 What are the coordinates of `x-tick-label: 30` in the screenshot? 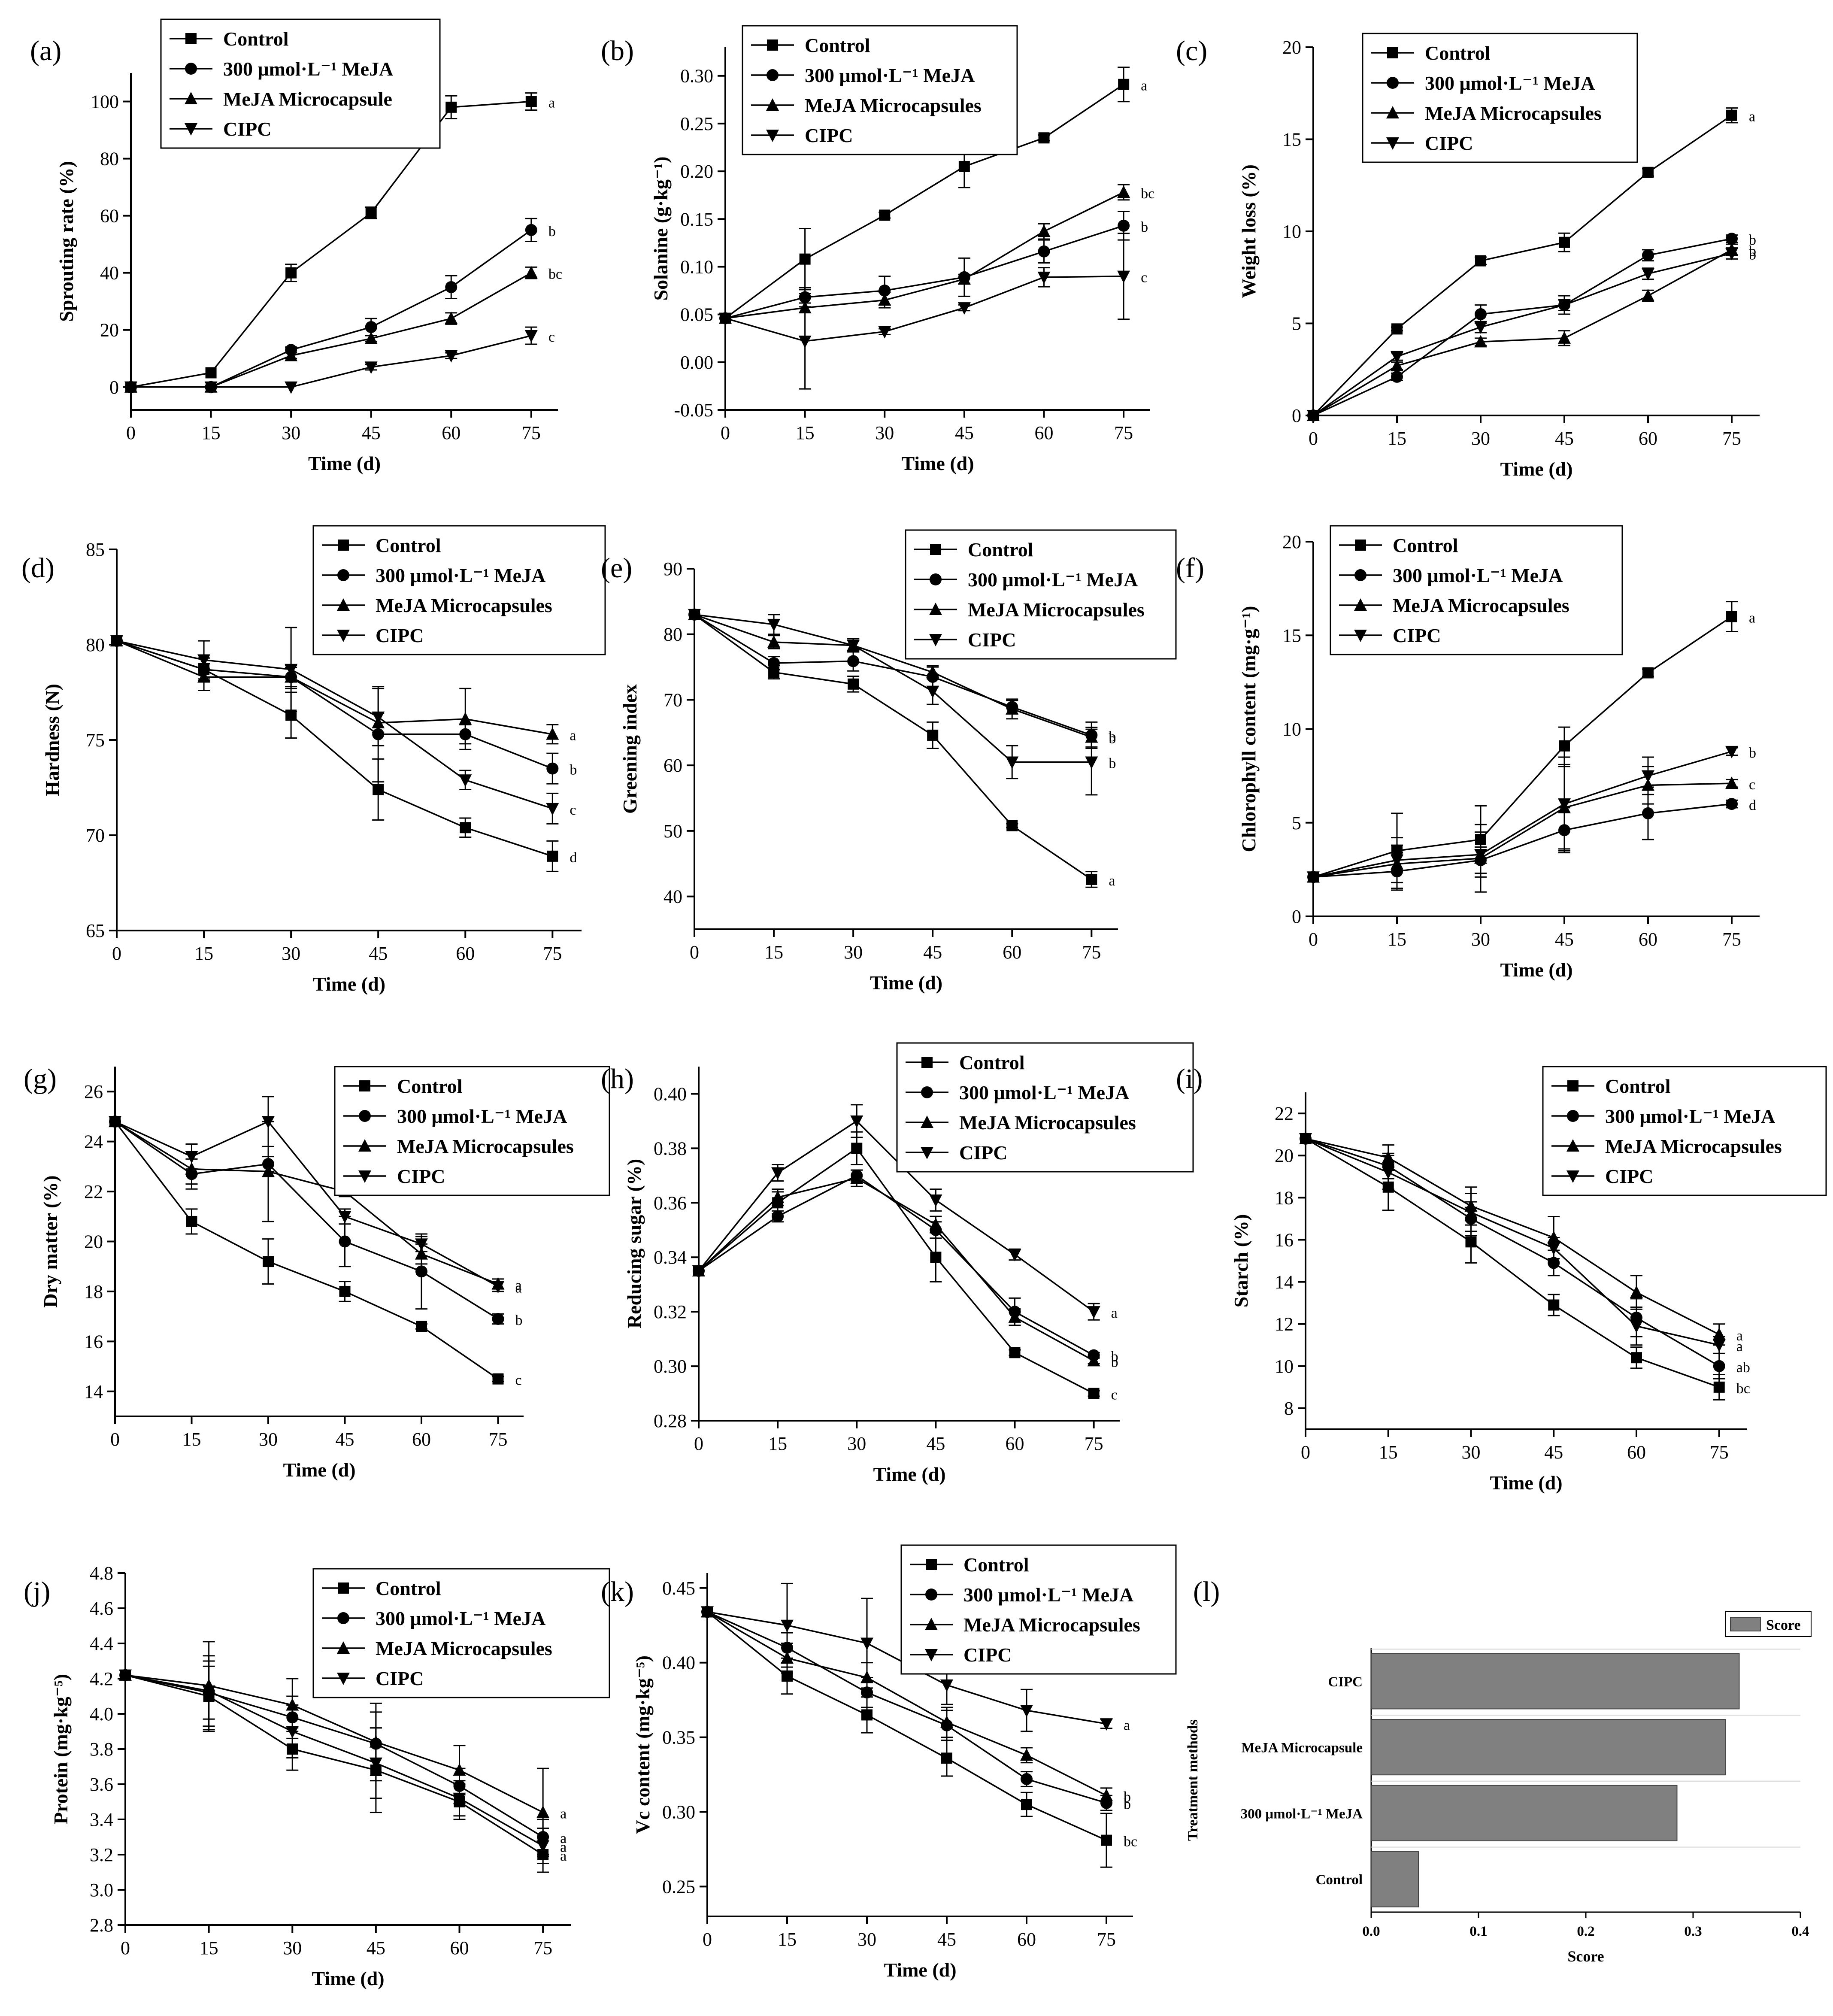 It's located at (856, 1444).